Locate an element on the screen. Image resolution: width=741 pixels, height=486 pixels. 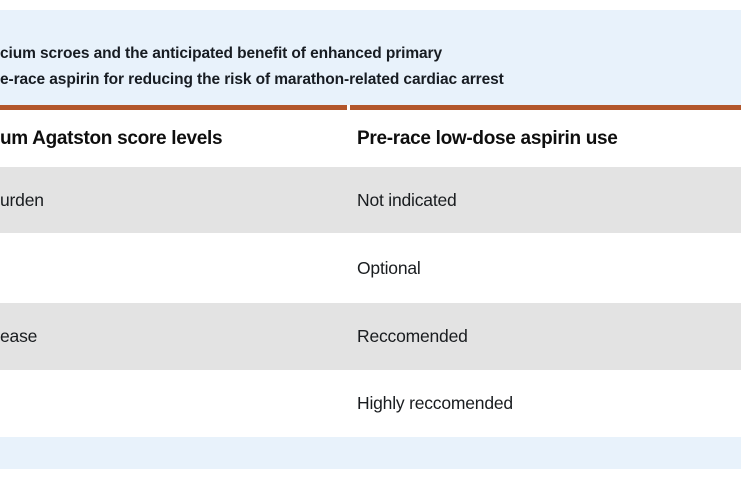
table-row: Highly reccomended is located at coordinates (370, 403).